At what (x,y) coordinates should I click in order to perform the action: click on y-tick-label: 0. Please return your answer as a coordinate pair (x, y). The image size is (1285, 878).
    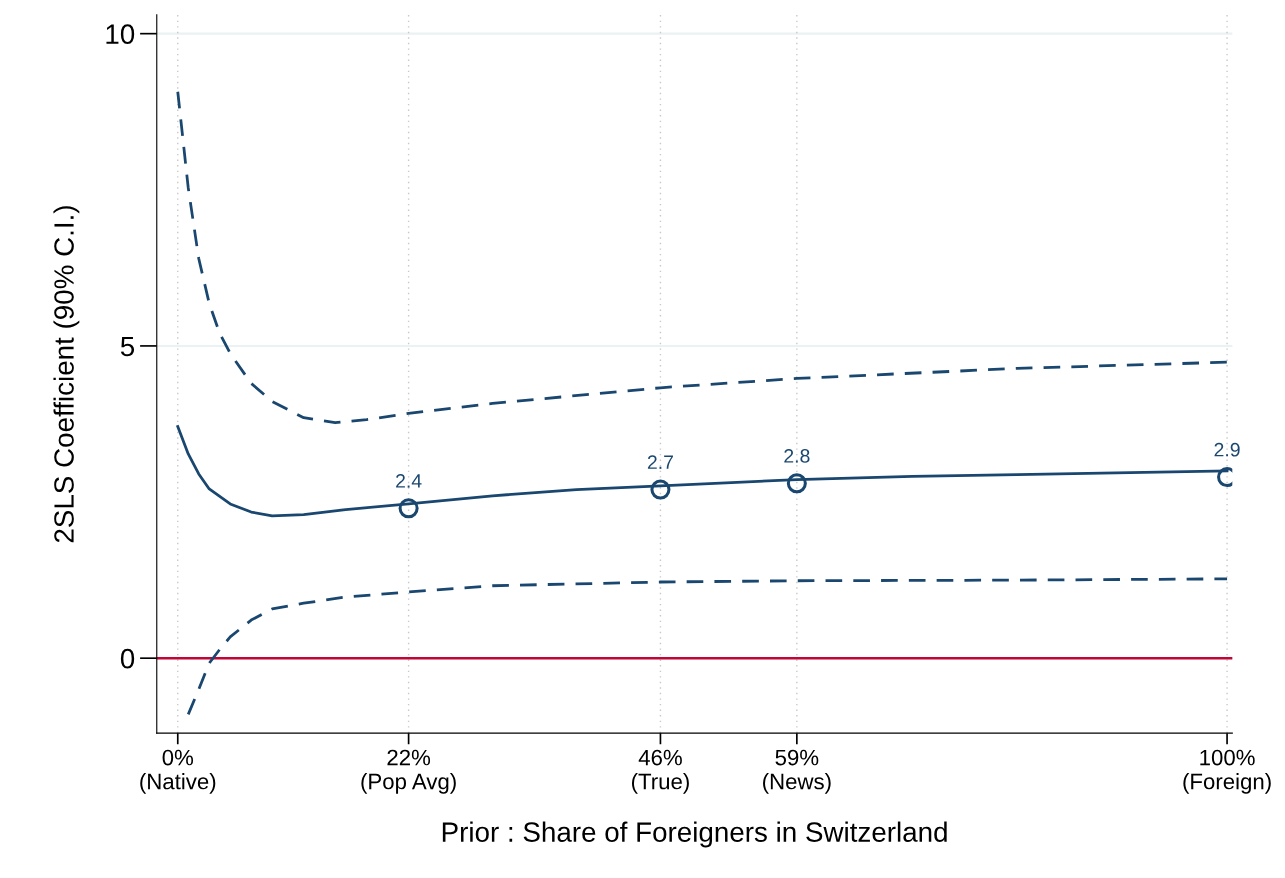
    Looking at the image, I should click on (127, 658).